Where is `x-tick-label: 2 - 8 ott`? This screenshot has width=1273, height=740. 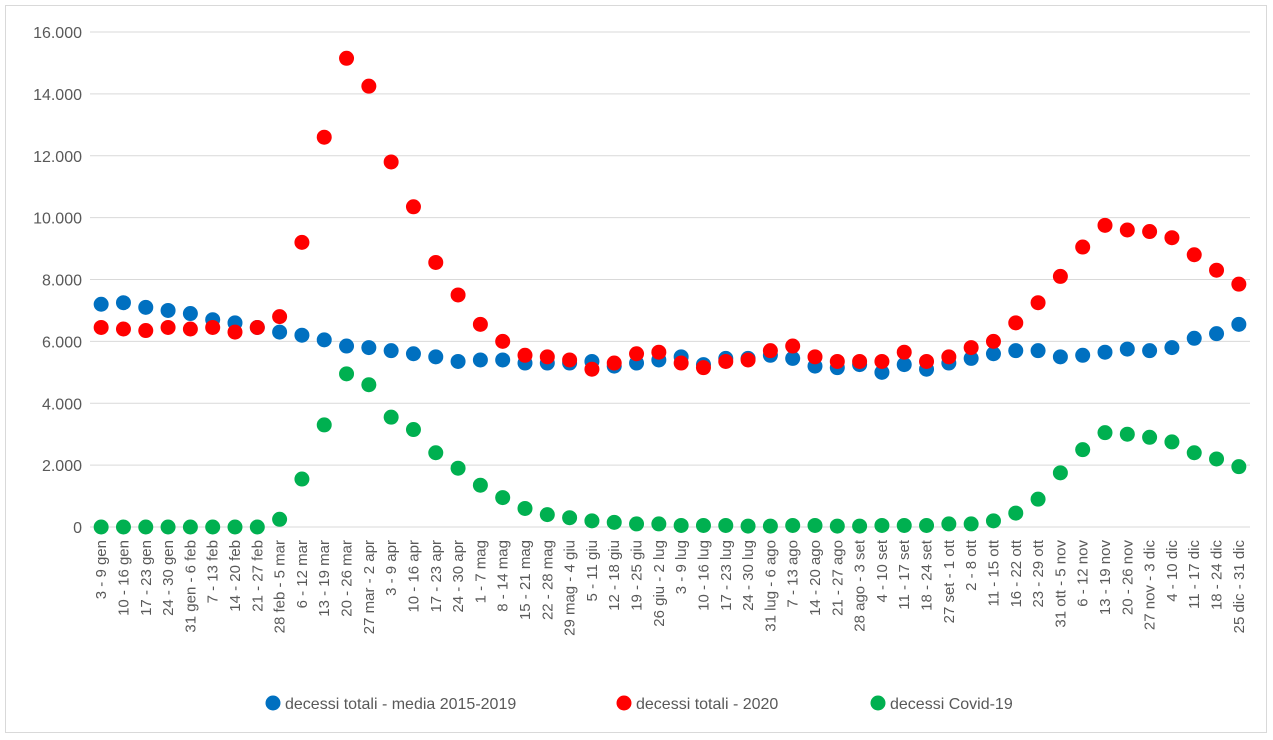
x-tick-label: 2 - 8 ott is located at coordinates (971, 565).